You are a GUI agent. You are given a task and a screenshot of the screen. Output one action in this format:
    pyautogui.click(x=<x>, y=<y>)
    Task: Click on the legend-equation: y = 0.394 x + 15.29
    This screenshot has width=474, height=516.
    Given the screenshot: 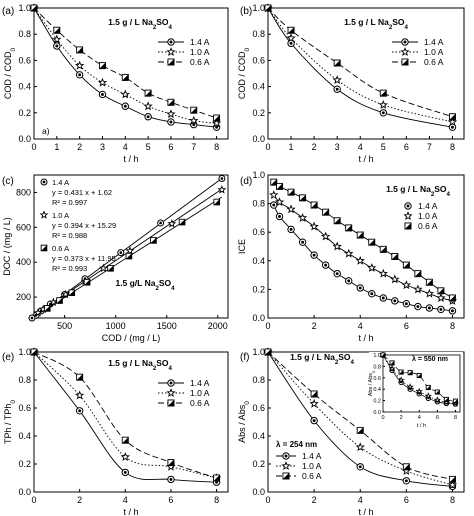 What is the action you would take?
    pyautogui.click(x=84, y=225)
    